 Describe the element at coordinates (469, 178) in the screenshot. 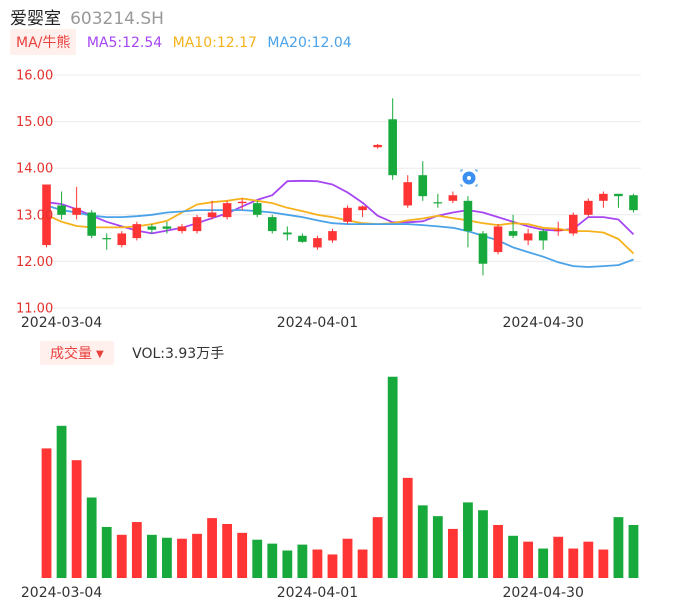

I see `bull-bear-marker-icon` at that location.